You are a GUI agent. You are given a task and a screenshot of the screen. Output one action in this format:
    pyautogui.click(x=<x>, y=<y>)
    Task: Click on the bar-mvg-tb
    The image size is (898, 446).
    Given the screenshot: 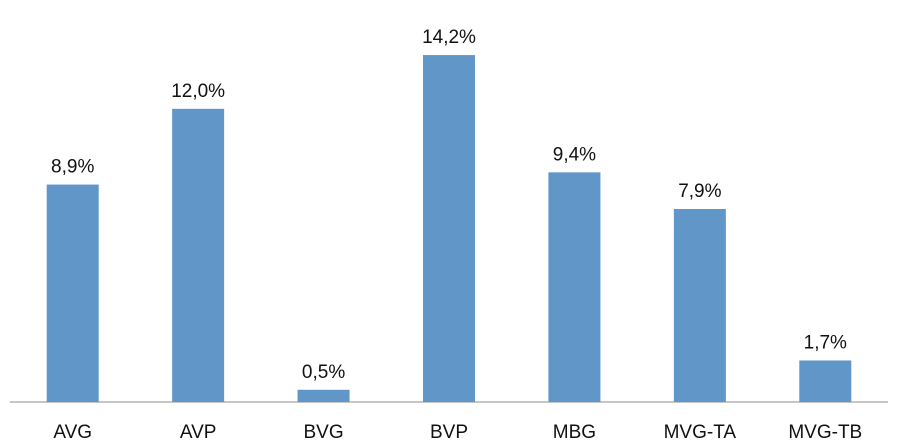 What is the action you would take?
    pyautogui.click(x=825, y=381)
    